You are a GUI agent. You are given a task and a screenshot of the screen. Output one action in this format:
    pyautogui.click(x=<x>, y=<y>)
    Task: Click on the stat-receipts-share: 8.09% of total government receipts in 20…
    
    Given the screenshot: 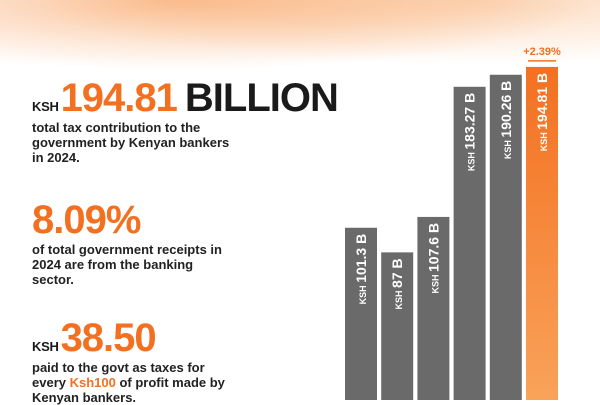 What is the action you would take?
    pyautogui.click(x=132, y=243)
    